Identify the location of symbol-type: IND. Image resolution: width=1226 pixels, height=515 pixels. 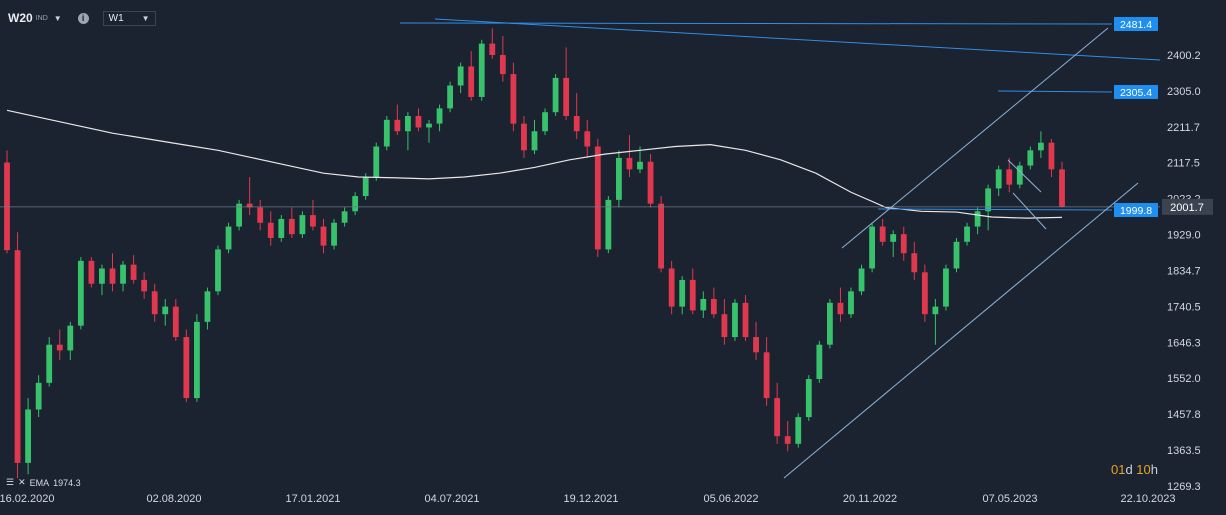
(41, 18).